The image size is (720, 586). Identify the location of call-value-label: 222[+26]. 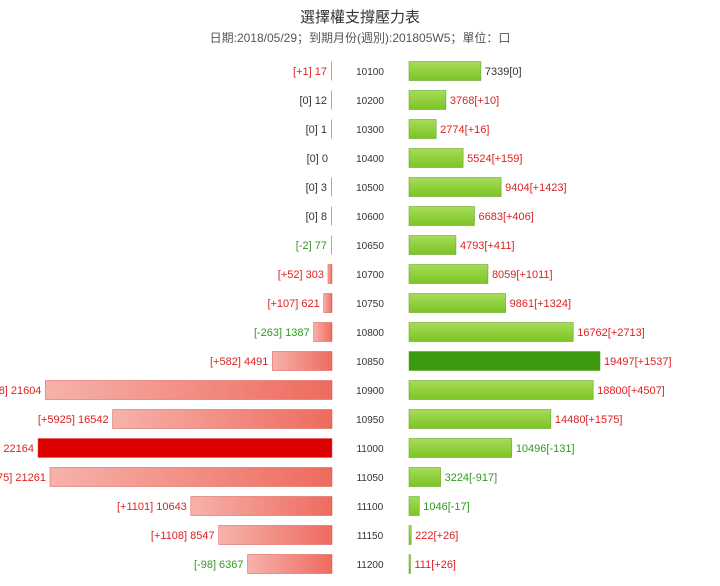
(436, 536).